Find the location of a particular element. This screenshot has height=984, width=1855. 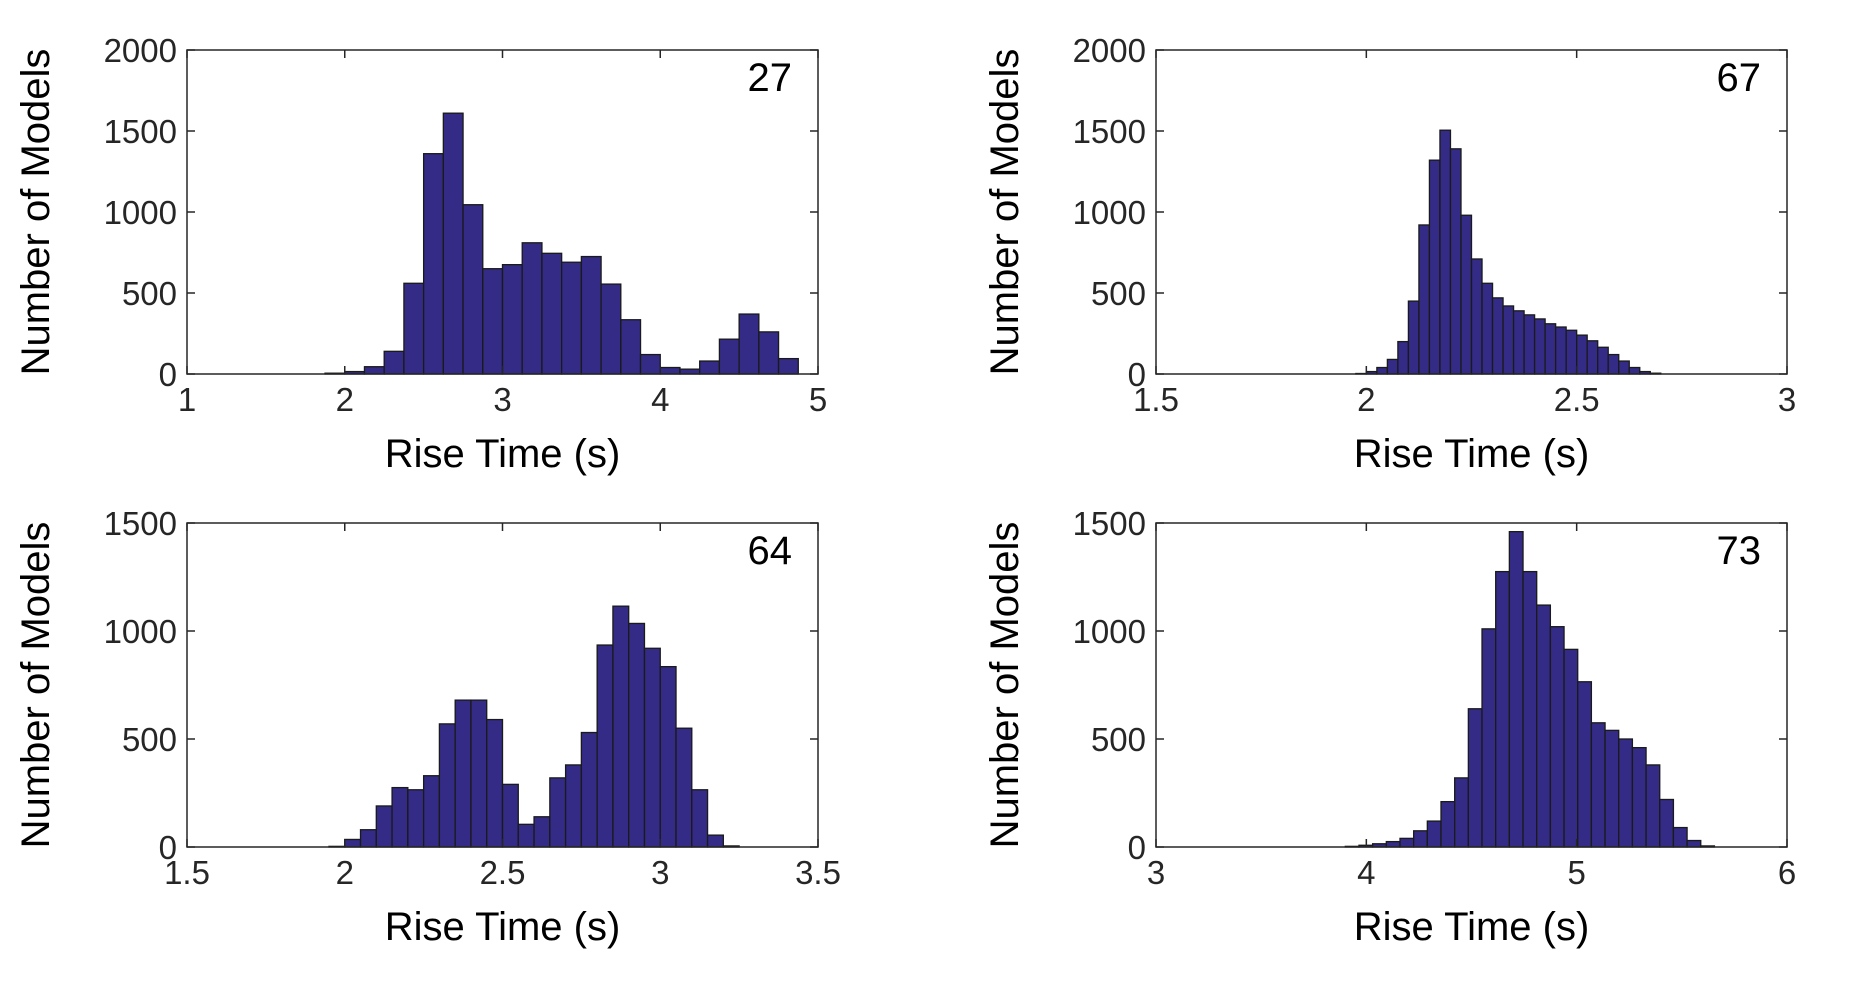

x-tick-label: 1 is located at coordinates (187, 399).